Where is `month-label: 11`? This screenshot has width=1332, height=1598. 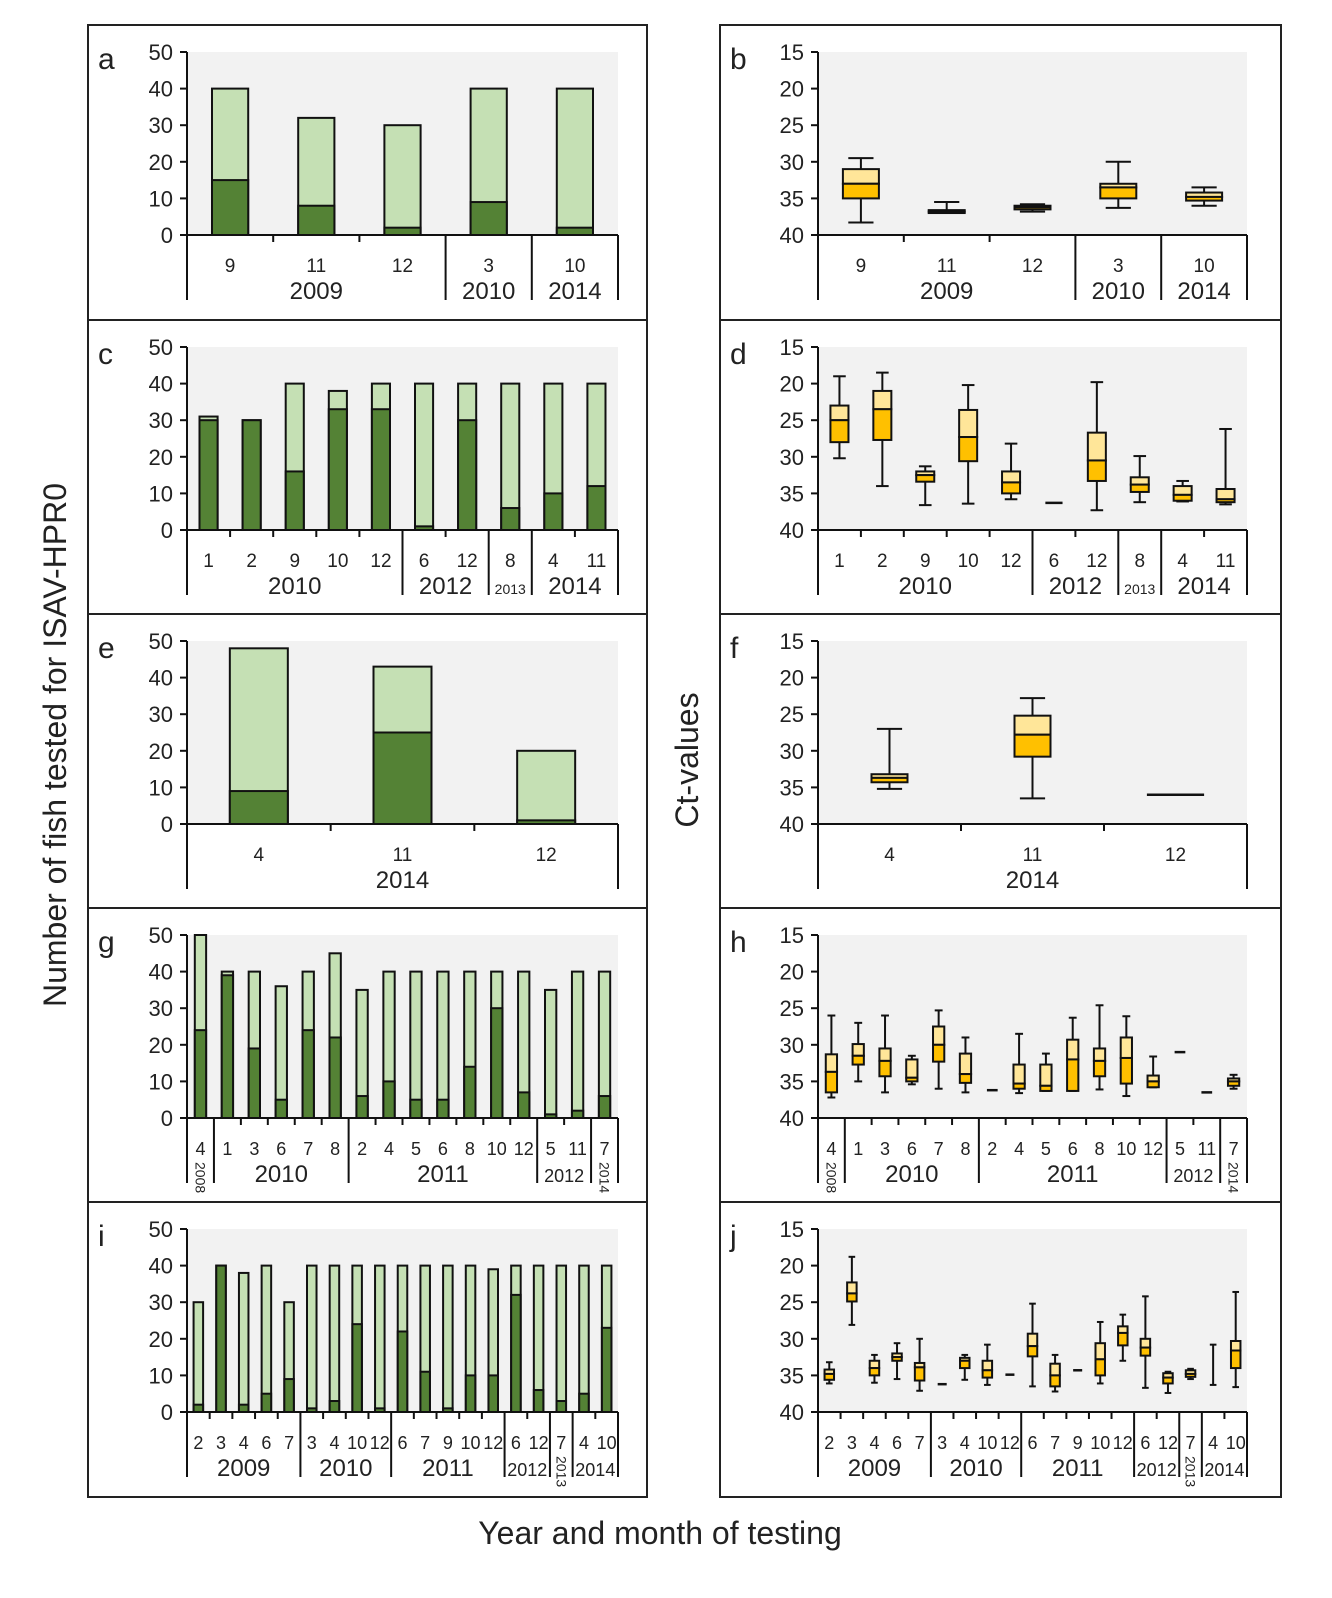 month-label: 11 is located at coordinates (947, 266).